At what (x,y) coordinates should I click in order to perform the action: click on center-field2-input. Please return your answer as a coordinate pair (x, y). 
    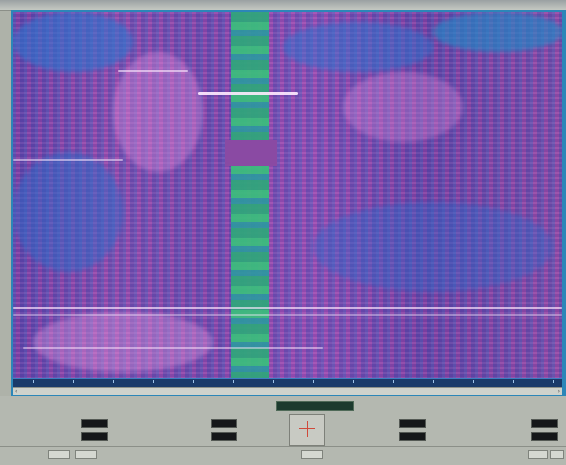
    Looking at the image, I should click on (224, 436).